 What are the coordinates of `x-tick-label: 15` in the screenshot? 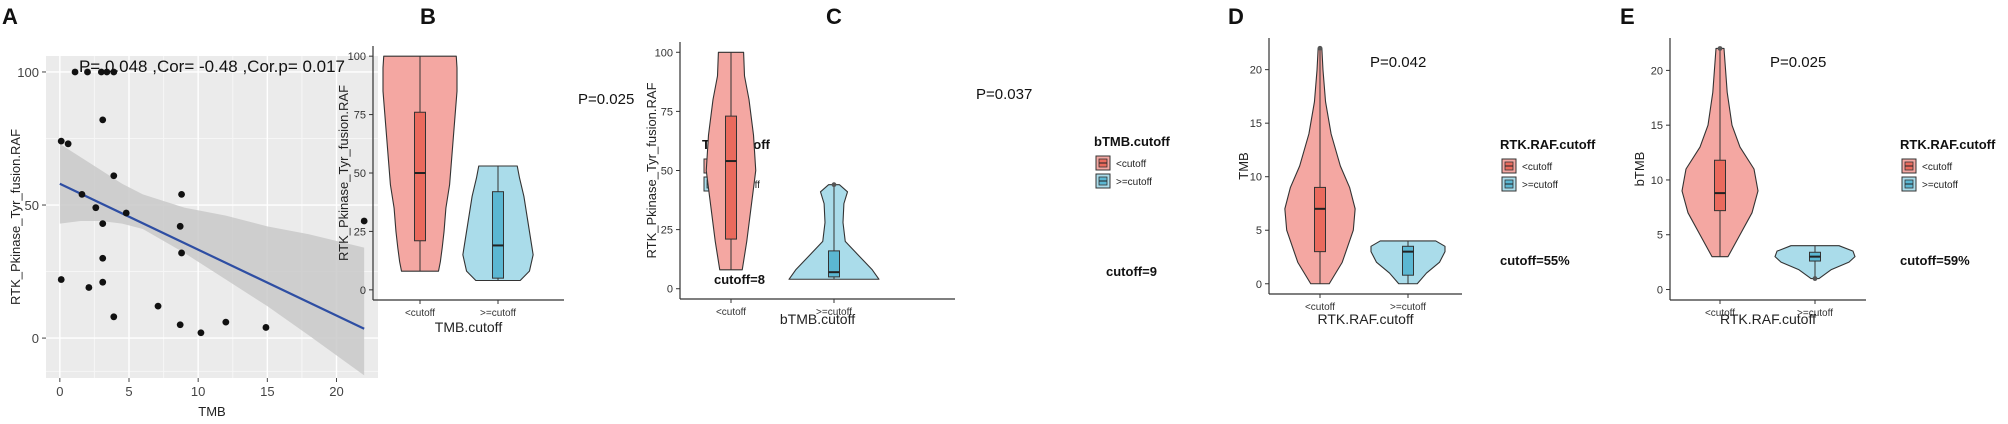 It's located at (267, 391).